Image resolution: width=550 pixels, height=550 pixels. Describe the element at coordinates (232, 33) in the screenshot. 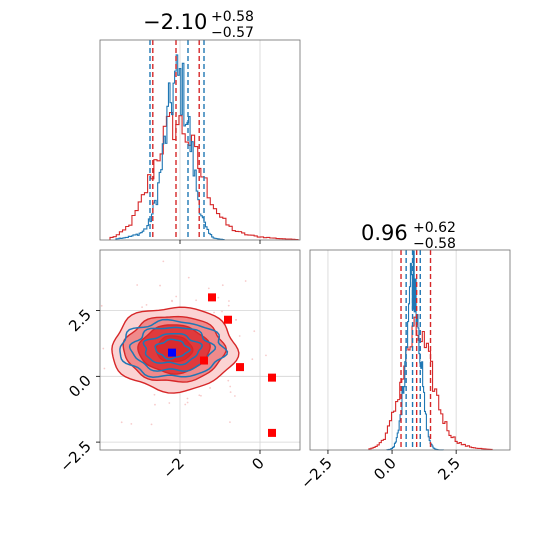

I see `title-minus-error: −0.57` at that location.